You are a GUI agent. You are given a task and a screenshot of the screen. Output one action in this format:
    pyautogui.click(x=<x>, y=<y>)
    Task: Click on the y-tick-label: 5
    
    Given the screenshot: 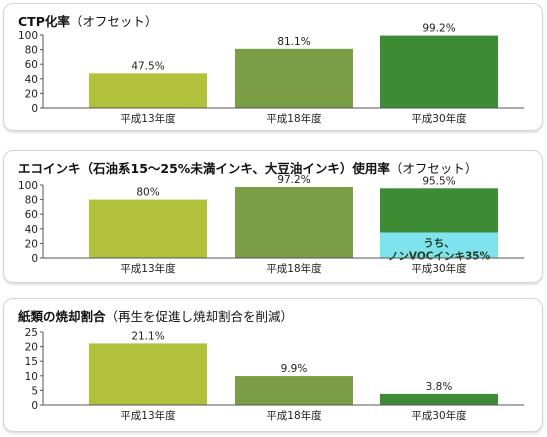 What is the action you would take?
    pyautogui.click(x=34, y=391)
    